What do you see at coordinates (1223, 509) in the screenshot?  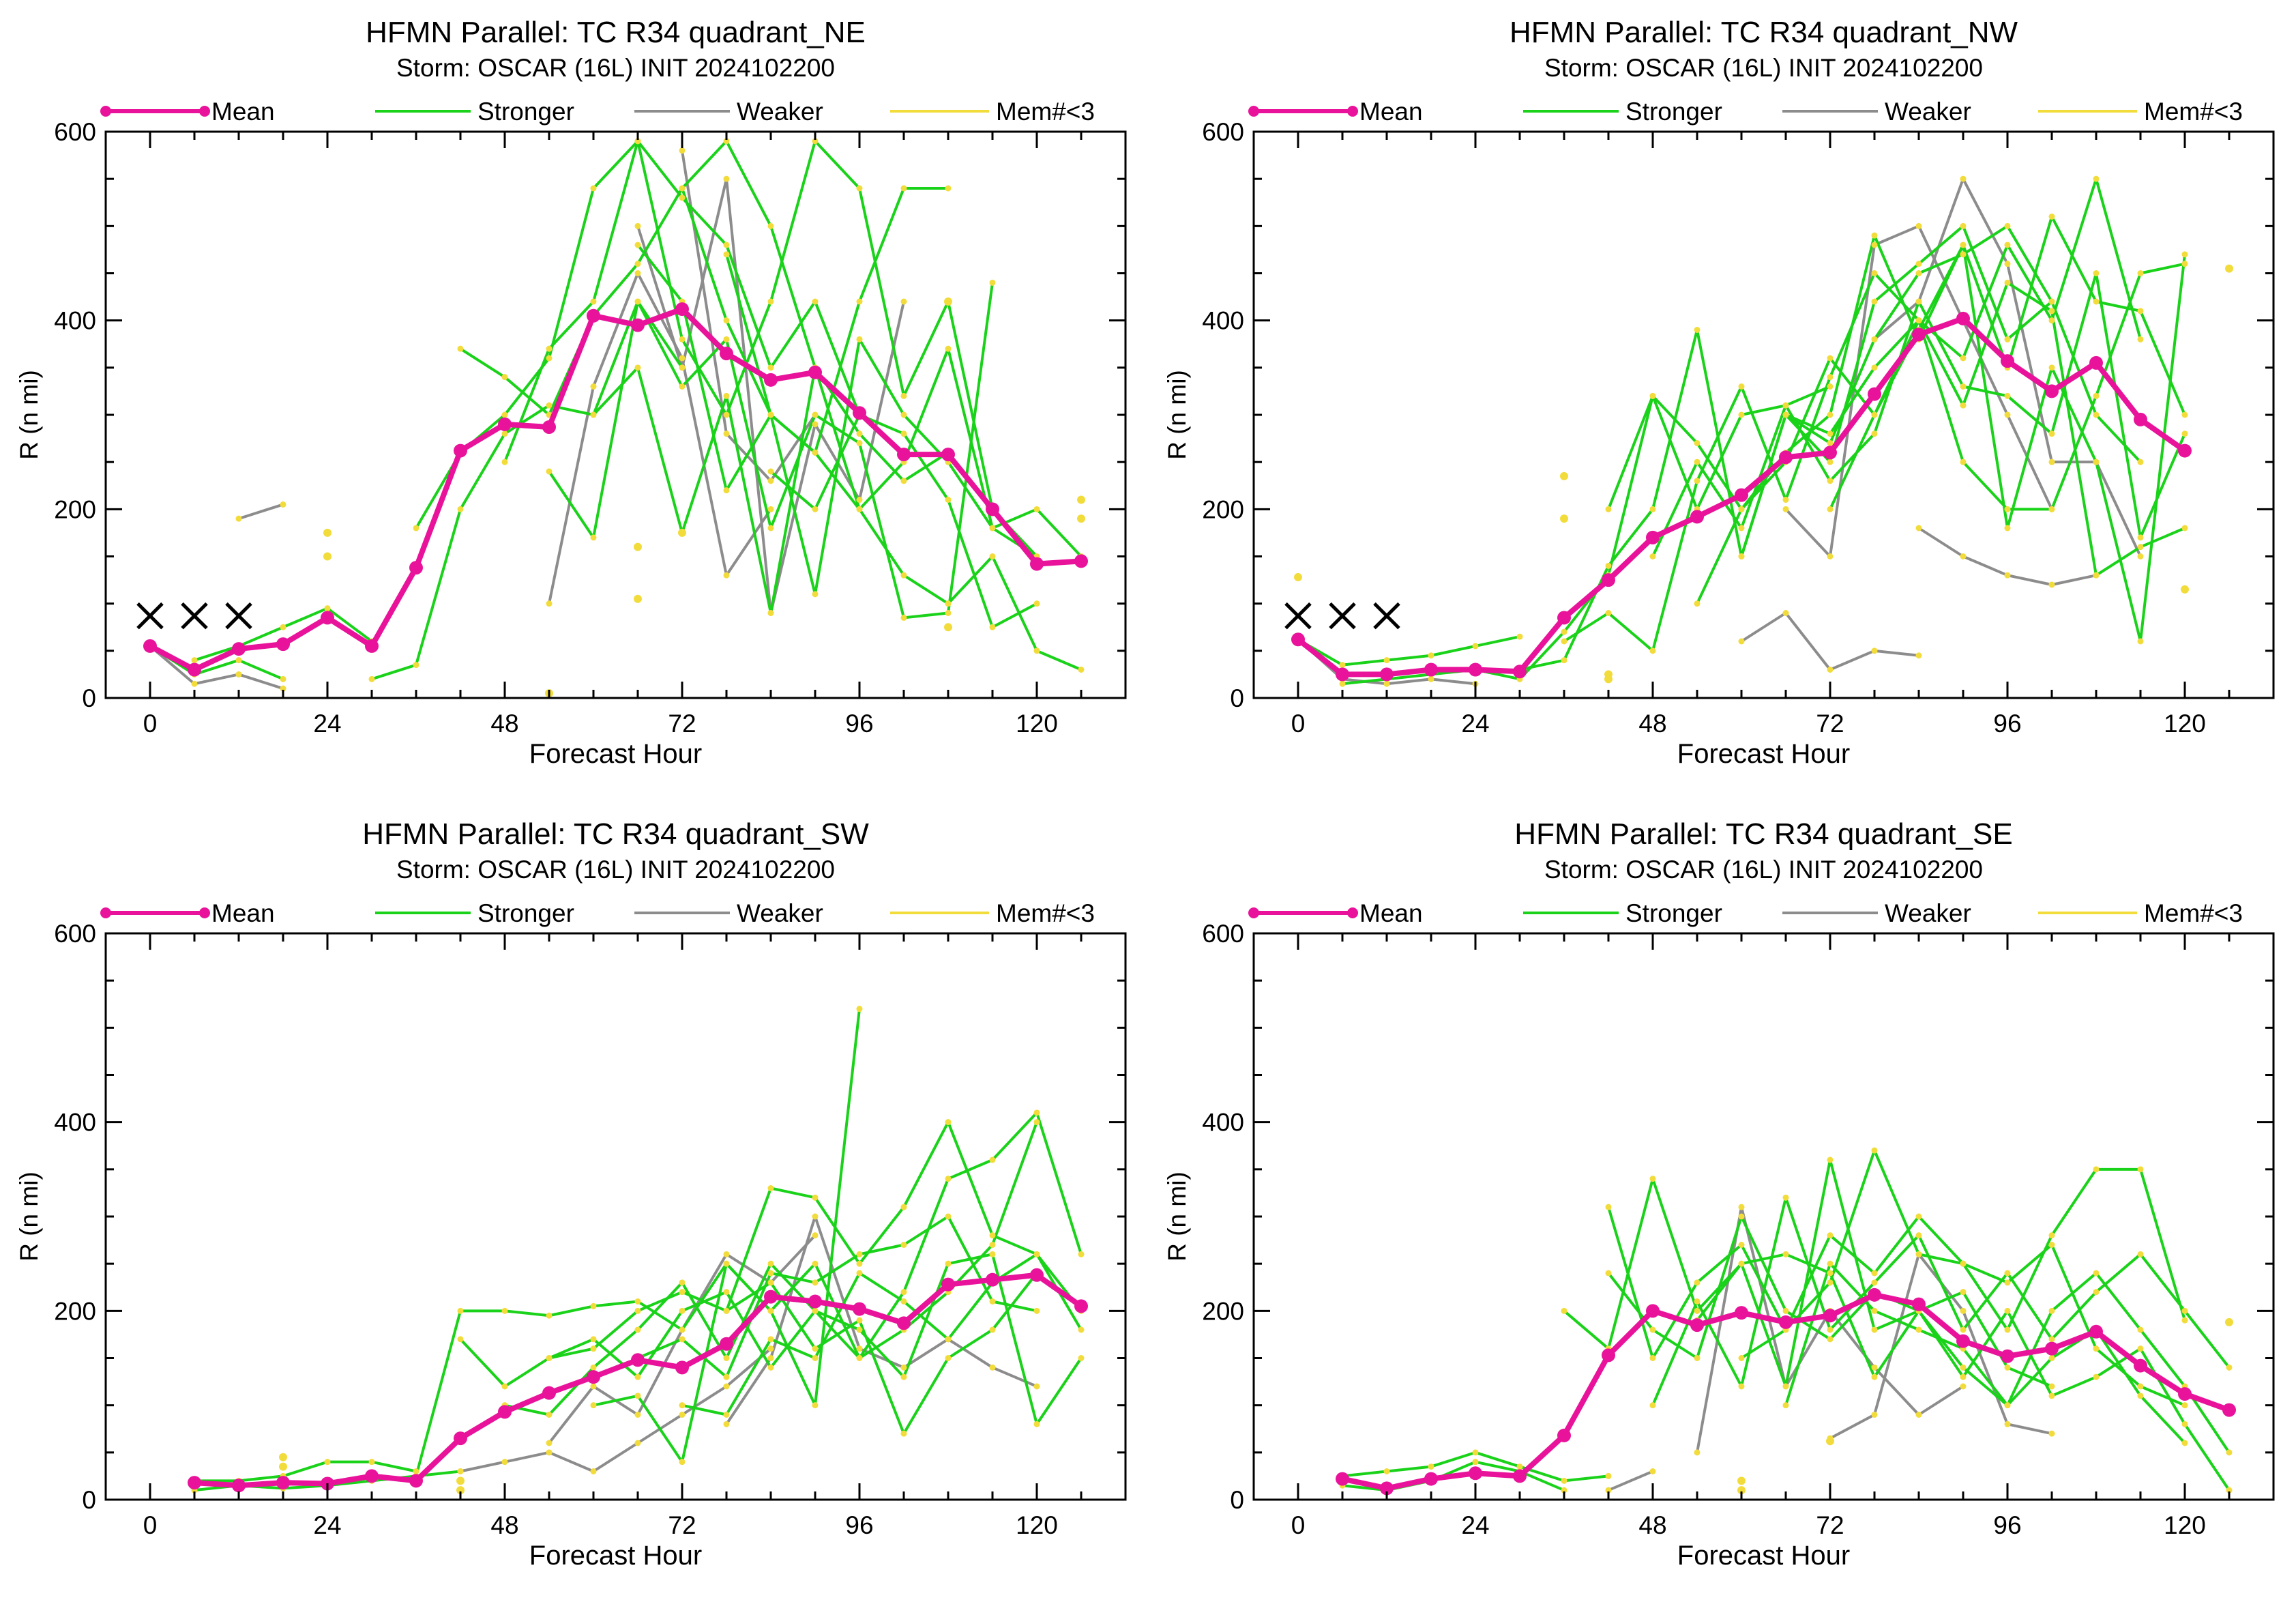 I see `y-tick-label: 200` at bounding box center [1223, 509].